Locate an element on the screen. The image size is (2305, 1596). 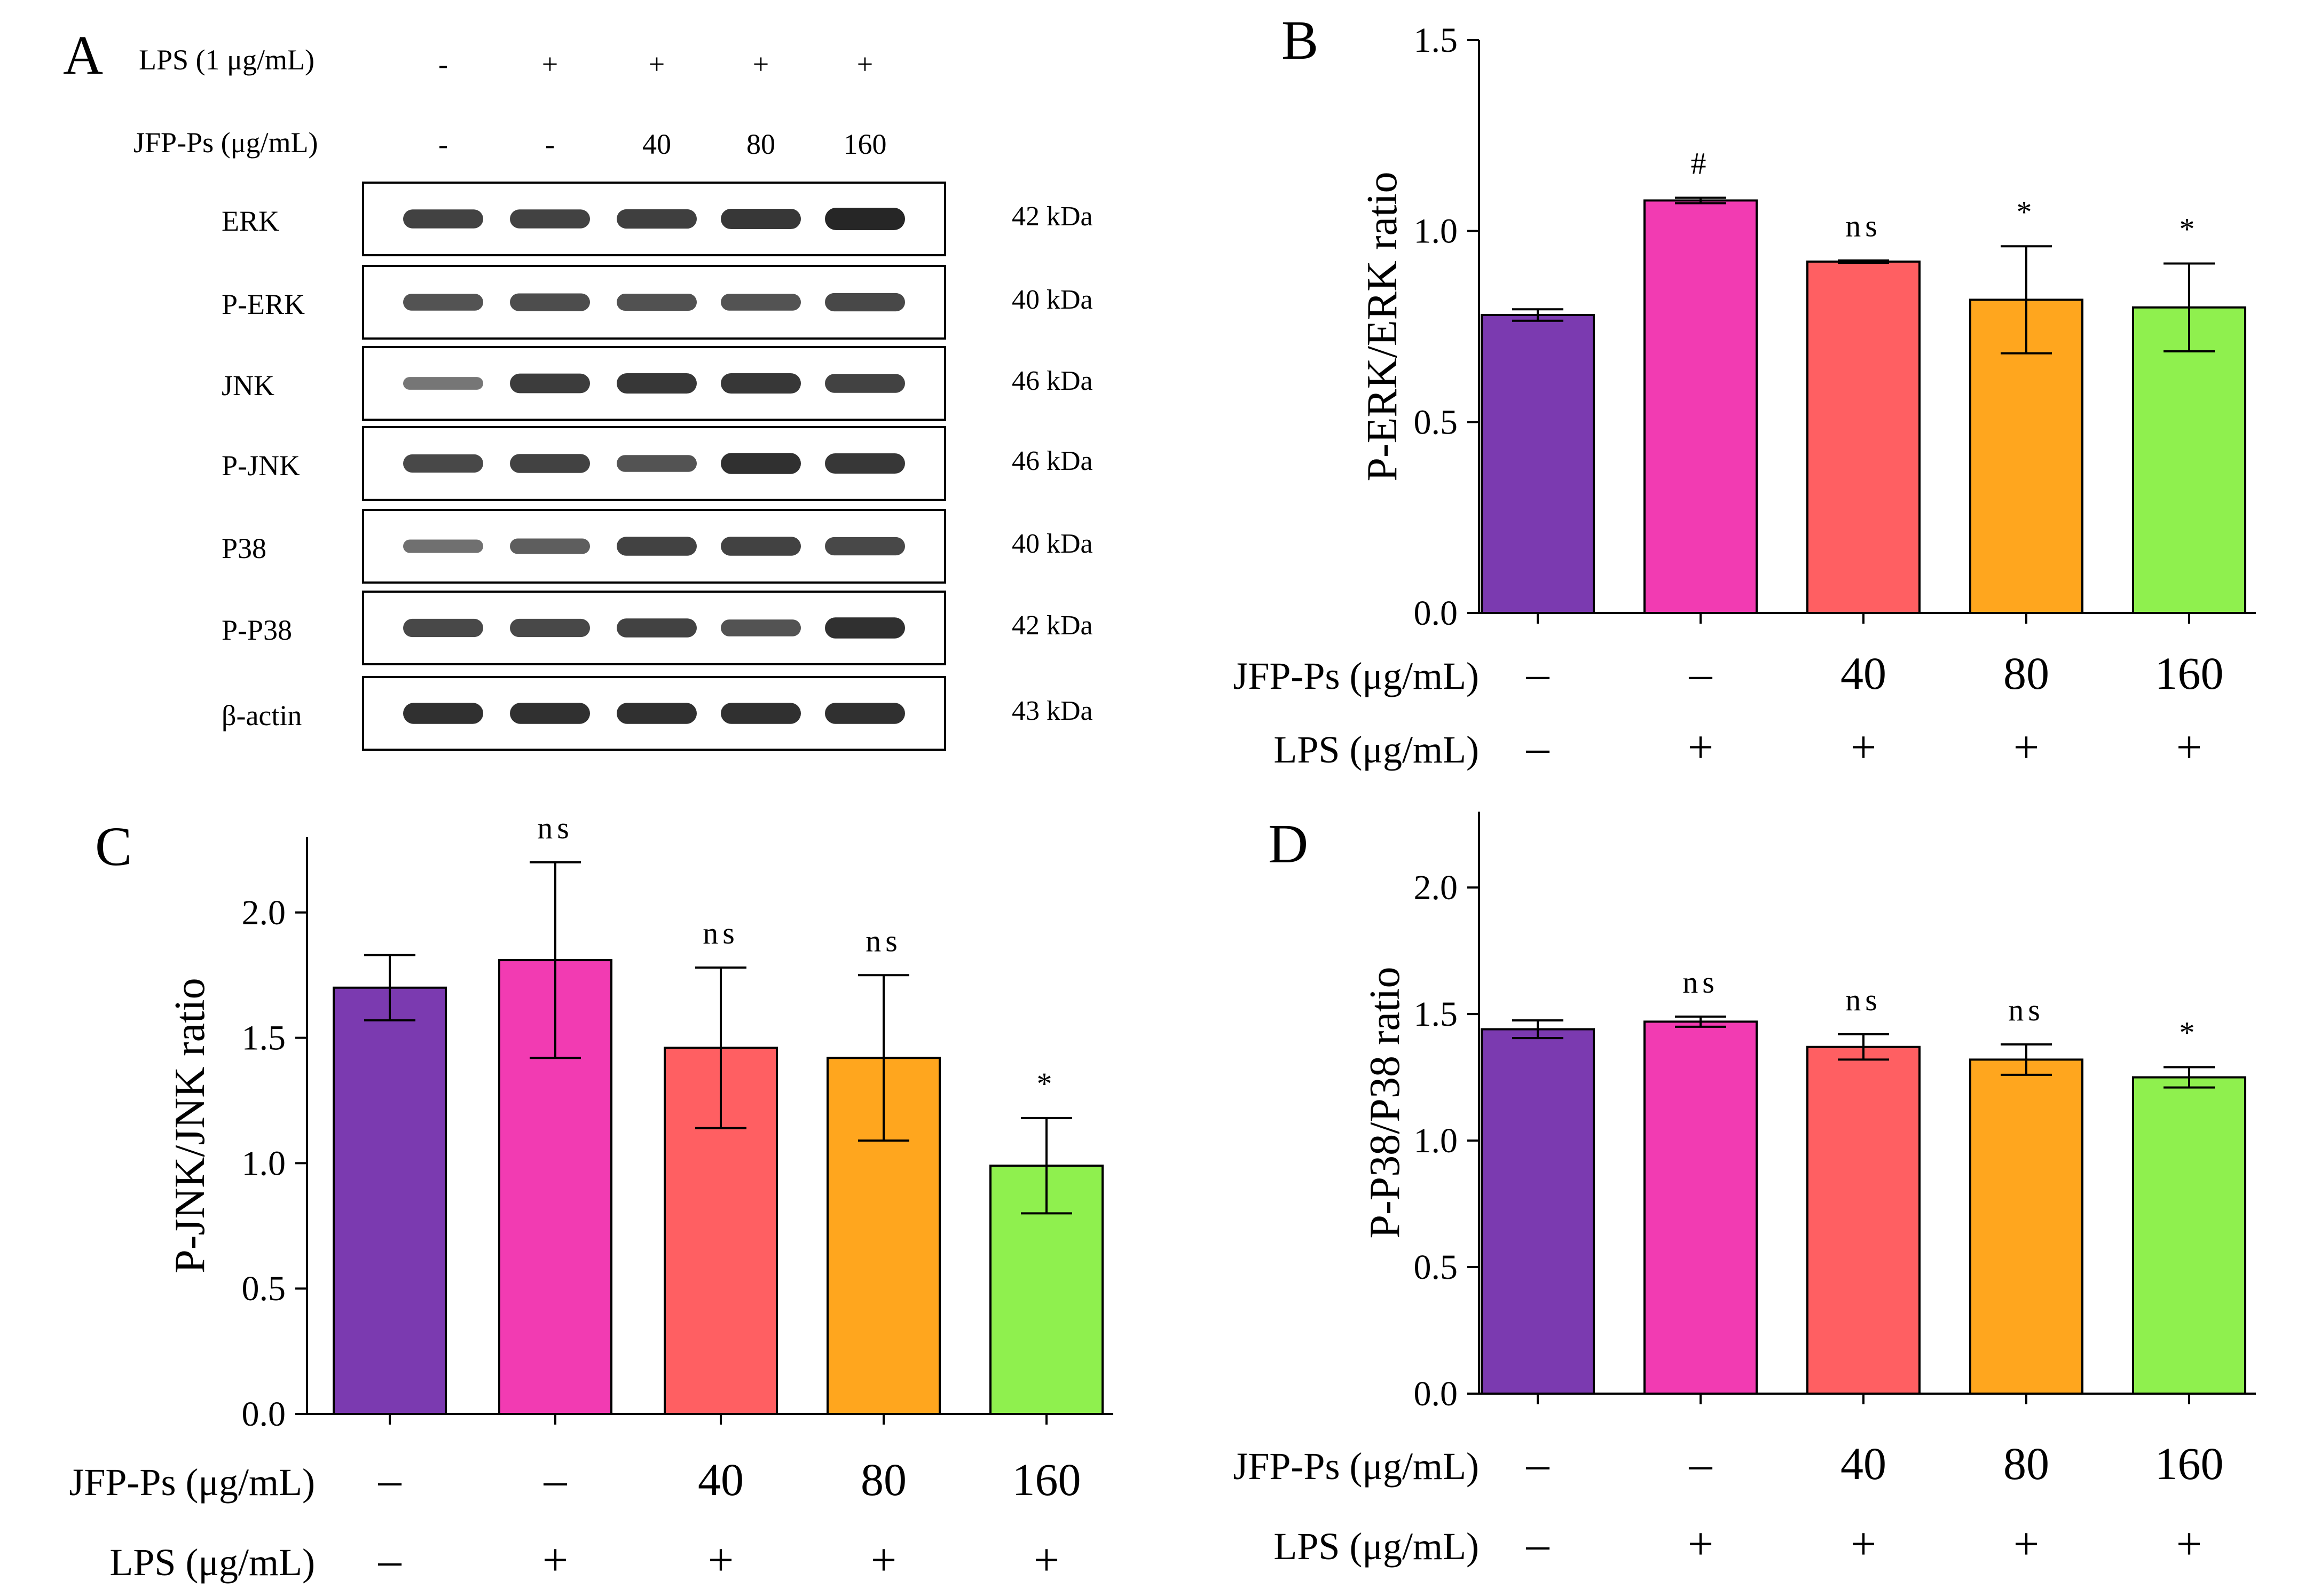
blot-row: β-actin 43 kDa is located at coordinates (657, 714).